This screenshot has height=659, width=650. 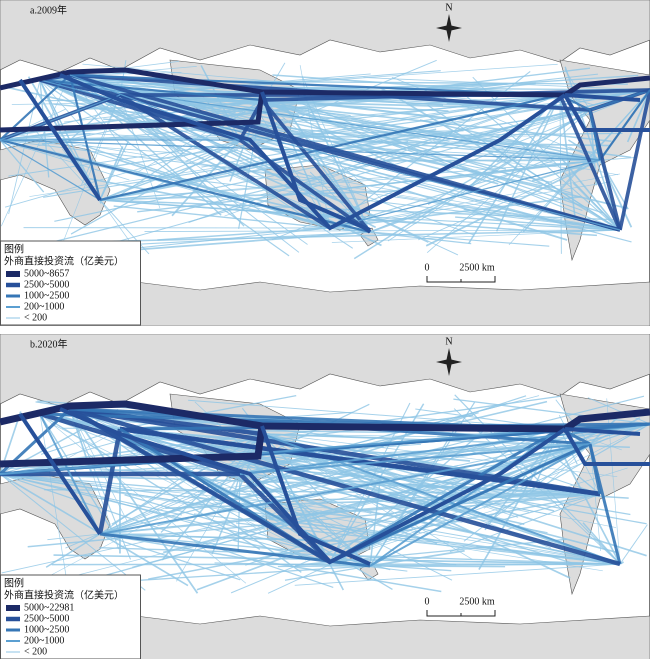 What do you see at coordinates (46, 273) in the screenshot?
I see `legend-label: 5000~8657` at bounding box center [46, 273].